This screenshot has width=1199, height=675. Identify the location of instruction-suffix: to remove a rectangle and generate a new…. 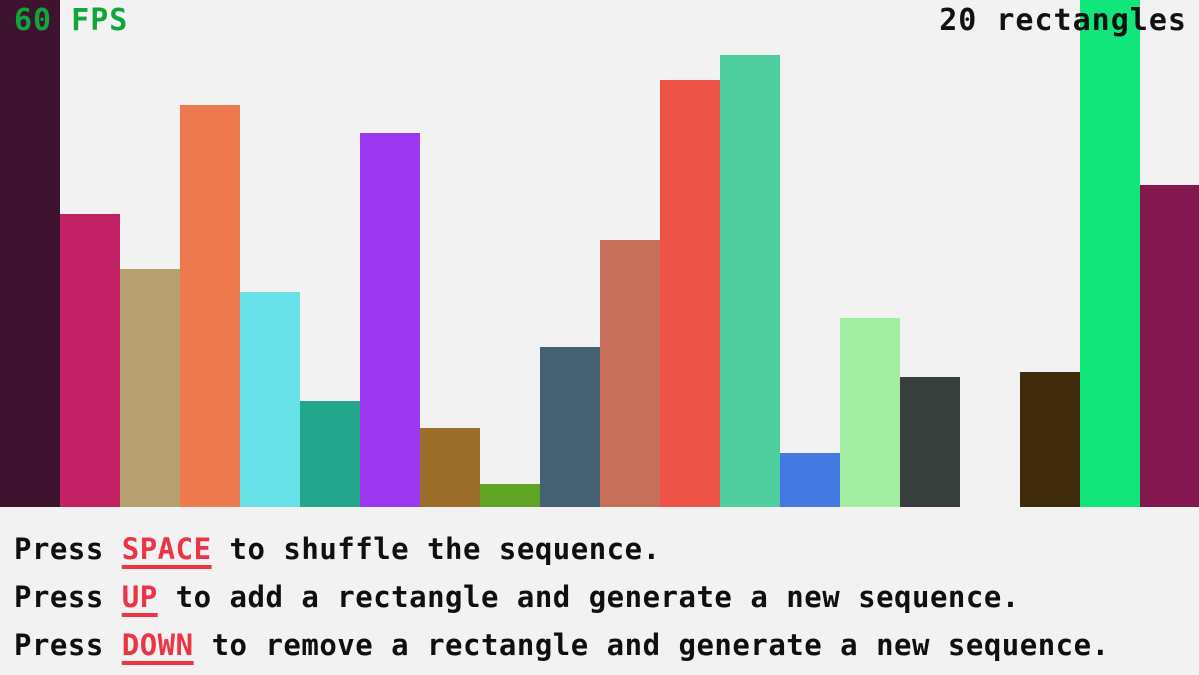
(651, 645).